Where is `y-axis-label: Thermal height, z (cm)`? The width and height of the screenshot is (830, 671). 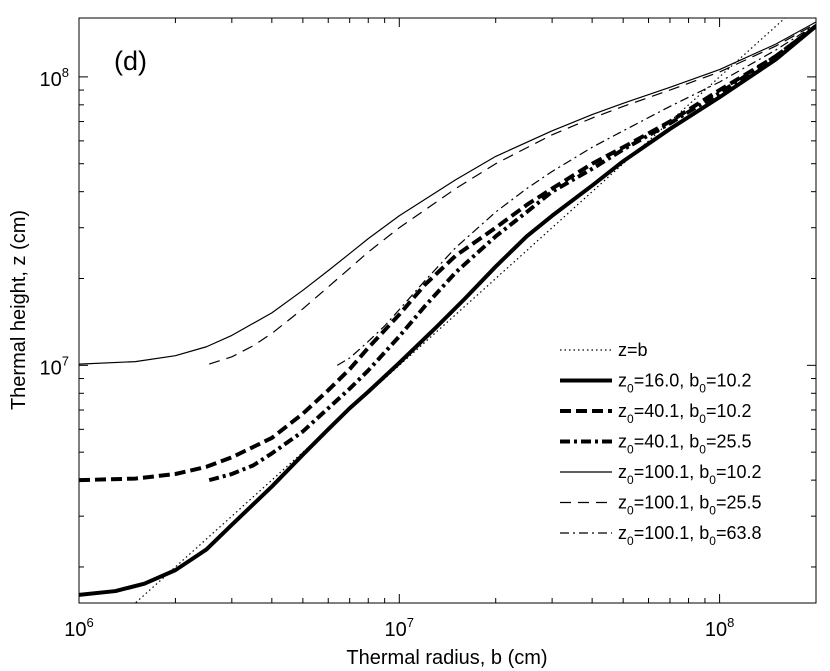
y-axis-label: Thermal height, z (cm) is located at coordinates (19, 310).